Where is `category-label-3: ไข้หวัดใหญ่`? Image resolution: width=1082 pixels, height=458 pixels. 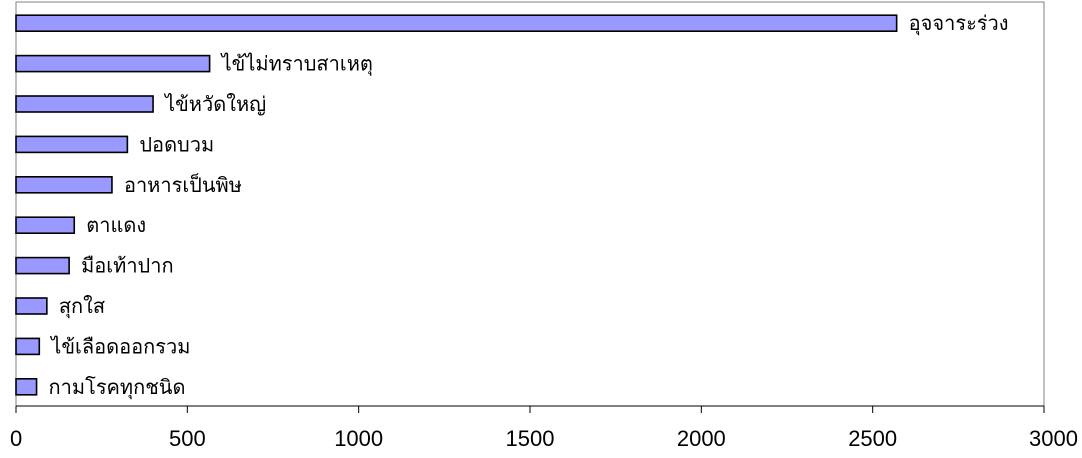 category-label-3: ไข้หวัดใหญ่ is located at coordinates (214, 104).